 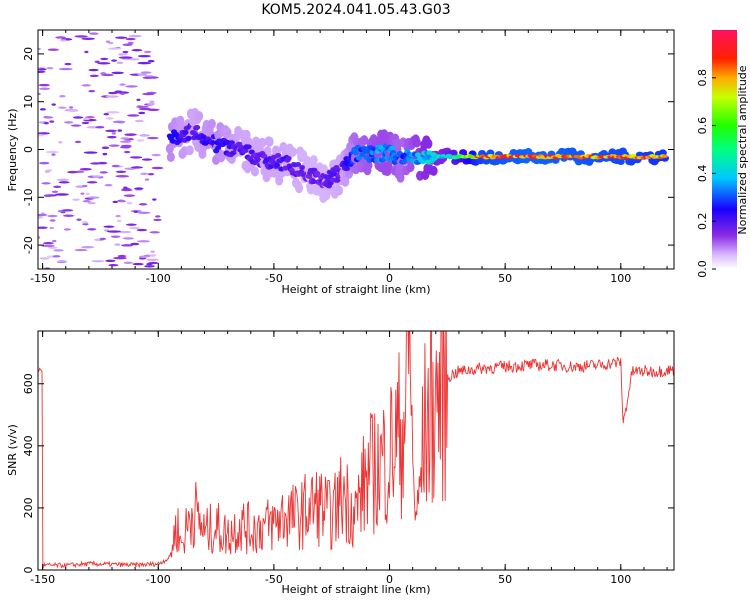 I want to click on y-tick-label: 10, so click(x=28, y=102).